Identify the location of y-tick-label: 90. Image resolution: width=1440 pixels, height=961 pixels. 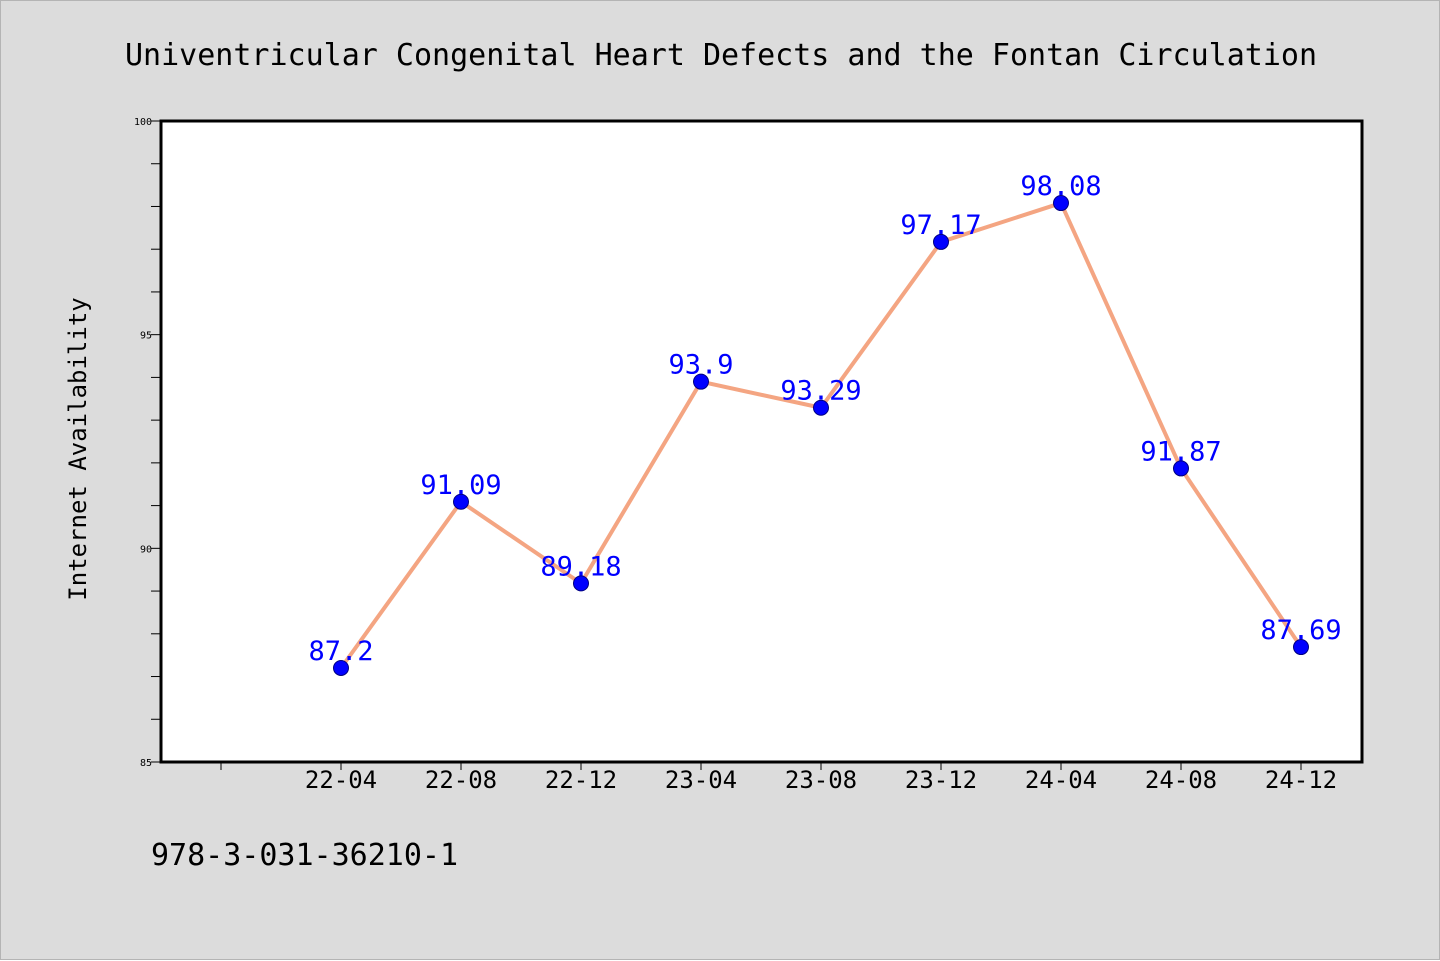
(146, 549).